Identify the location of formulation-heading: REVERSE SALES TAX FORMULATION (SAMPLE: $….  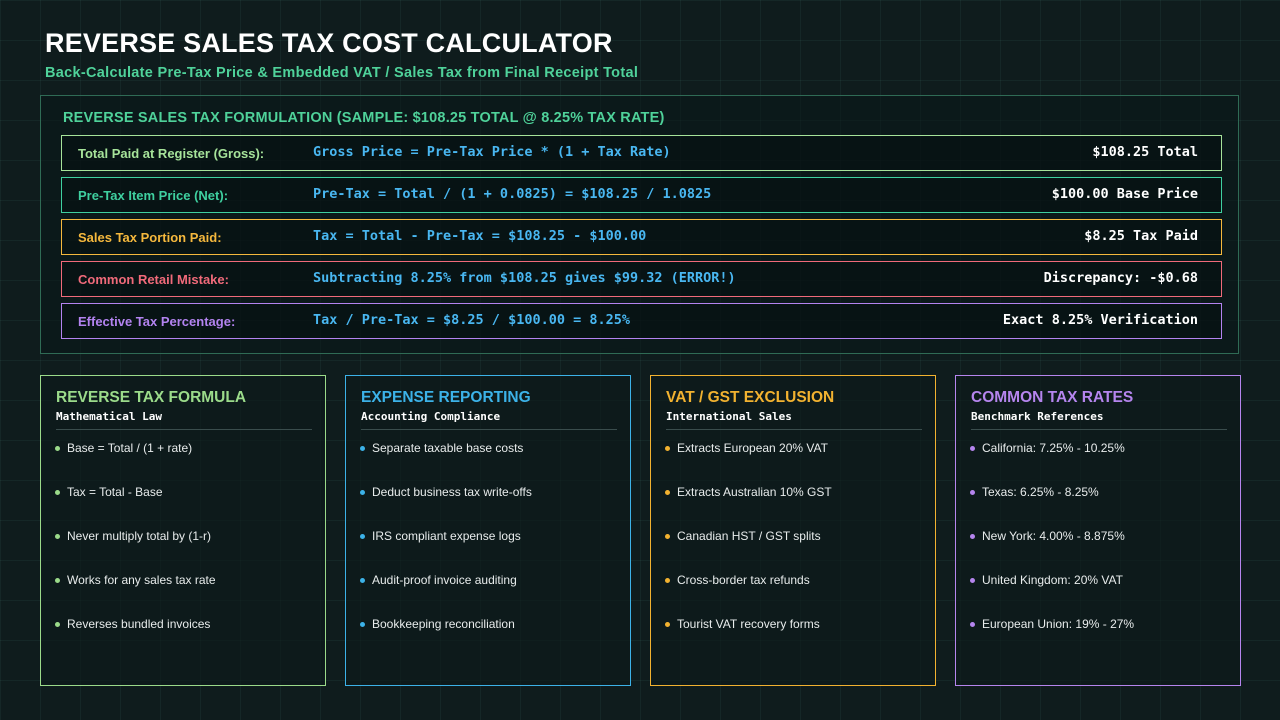
(364, 118).